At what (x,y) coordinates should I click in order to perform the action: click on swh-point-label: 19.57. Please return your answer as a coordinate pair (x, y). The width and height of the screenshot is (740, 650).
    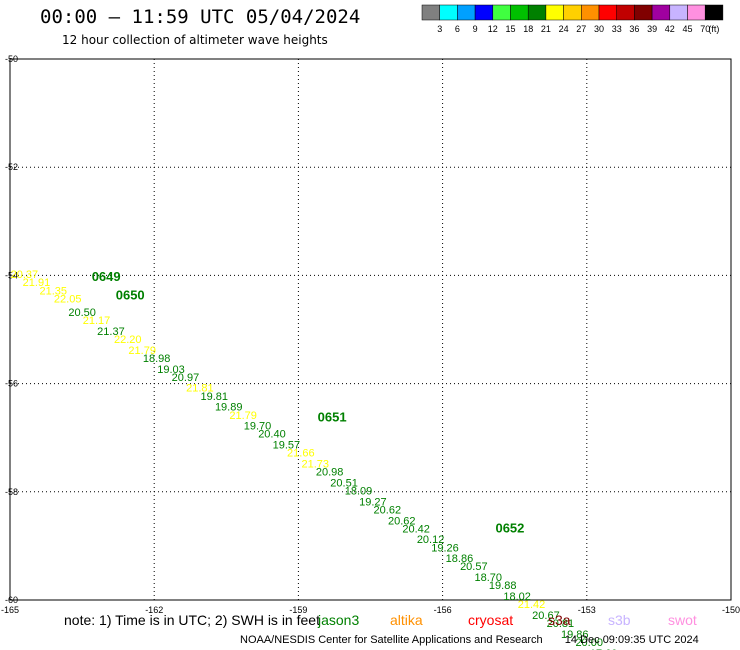
    Looking at the image, I should click on (287, 446).